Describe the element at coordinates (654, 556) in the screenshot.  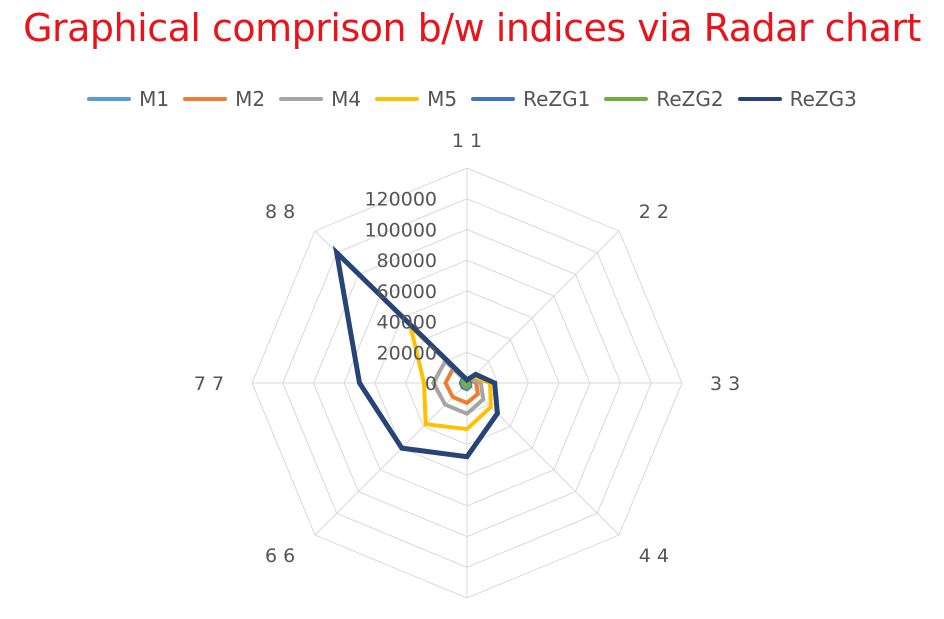
I see `category-label: 4 4` at that location.